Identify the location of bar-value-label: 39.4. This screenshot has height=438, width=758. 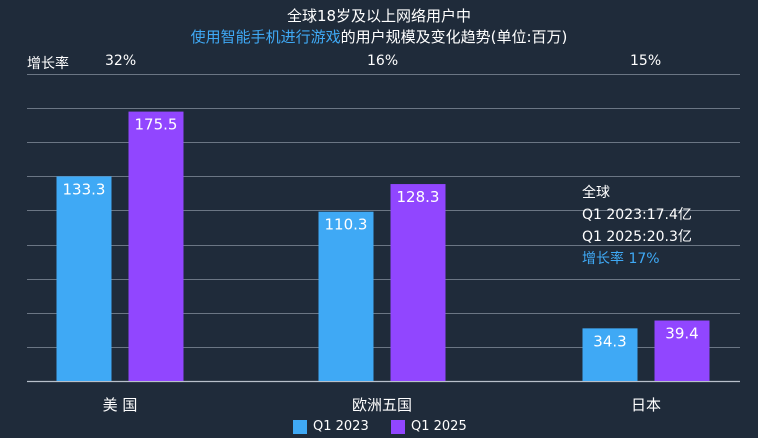
(681, 334).